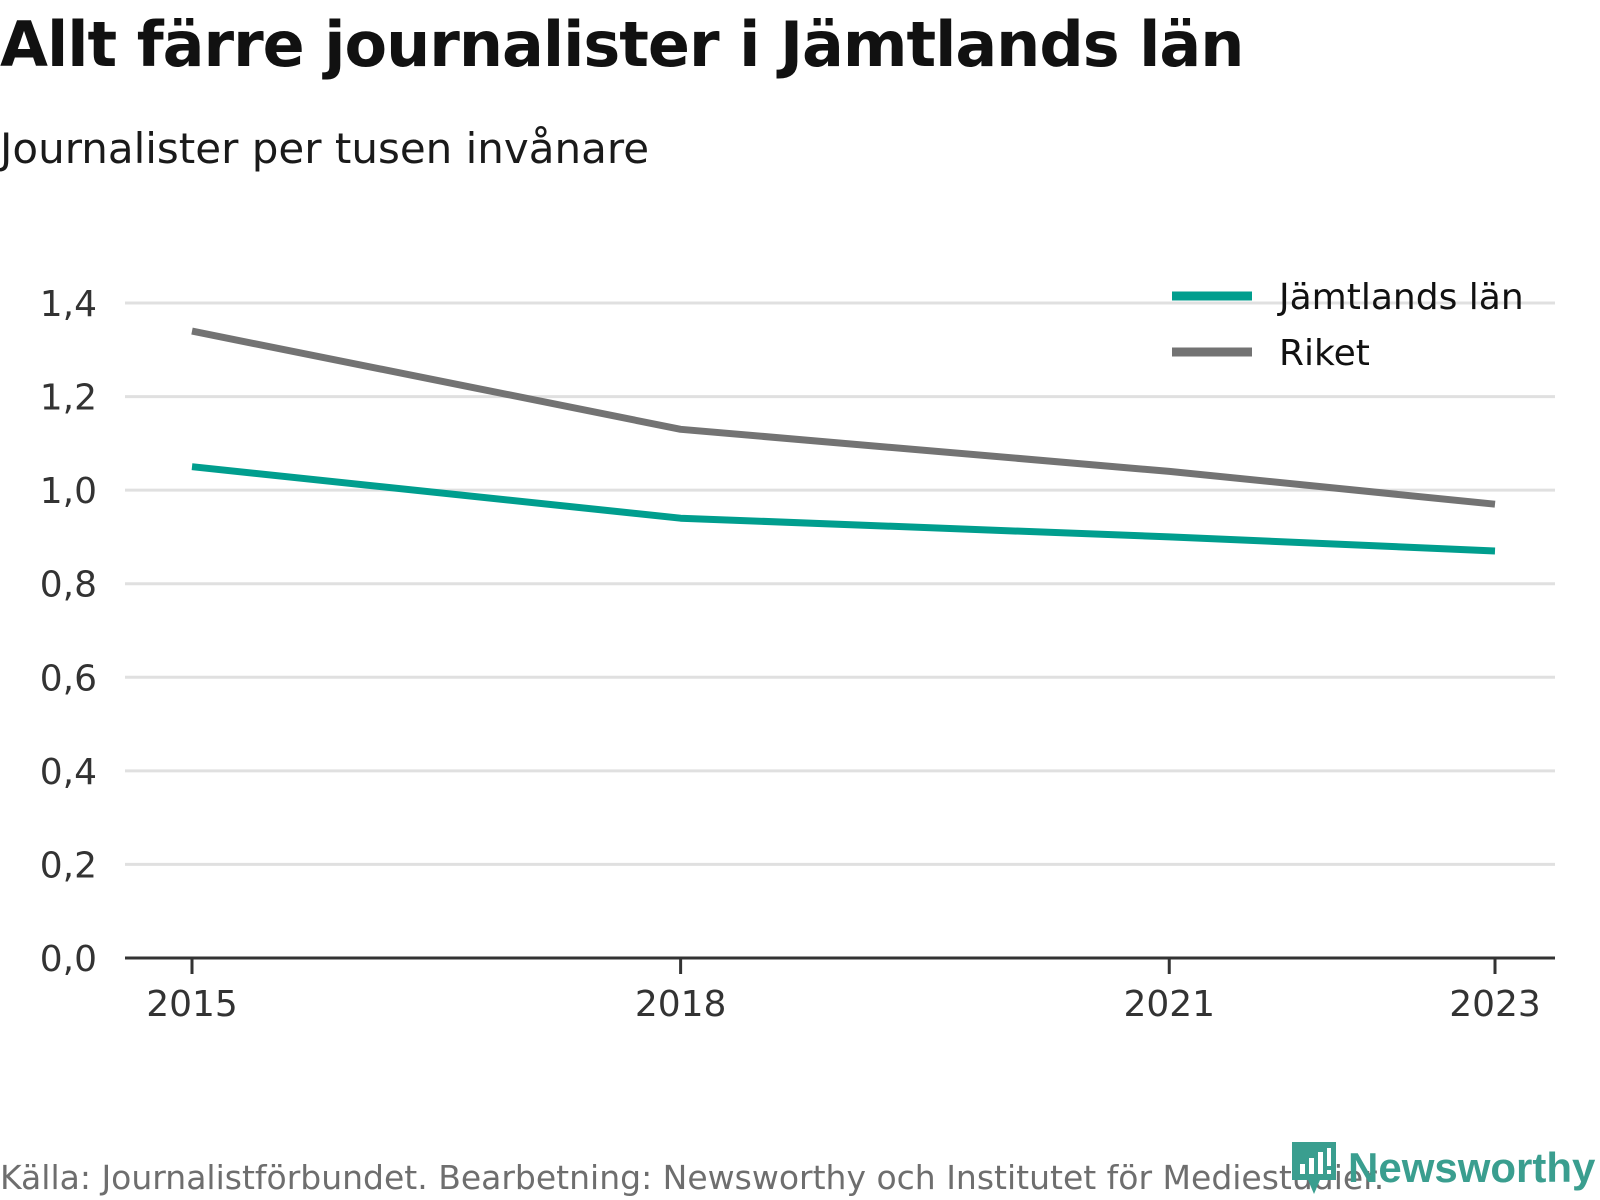  What do you see at coordinates (843, 509) in the screenshot?
I see `series-line-jämtlands-län` at bounding box center [843, 509].